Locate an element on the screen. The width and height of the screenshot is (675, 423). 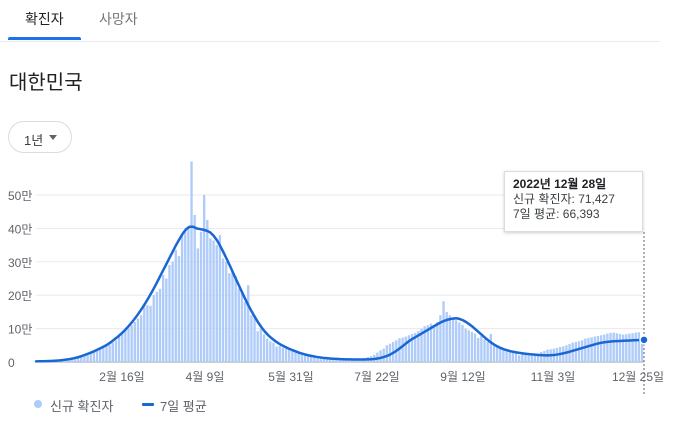
y-tick-label: 0 is located at coordinates (11, 363).